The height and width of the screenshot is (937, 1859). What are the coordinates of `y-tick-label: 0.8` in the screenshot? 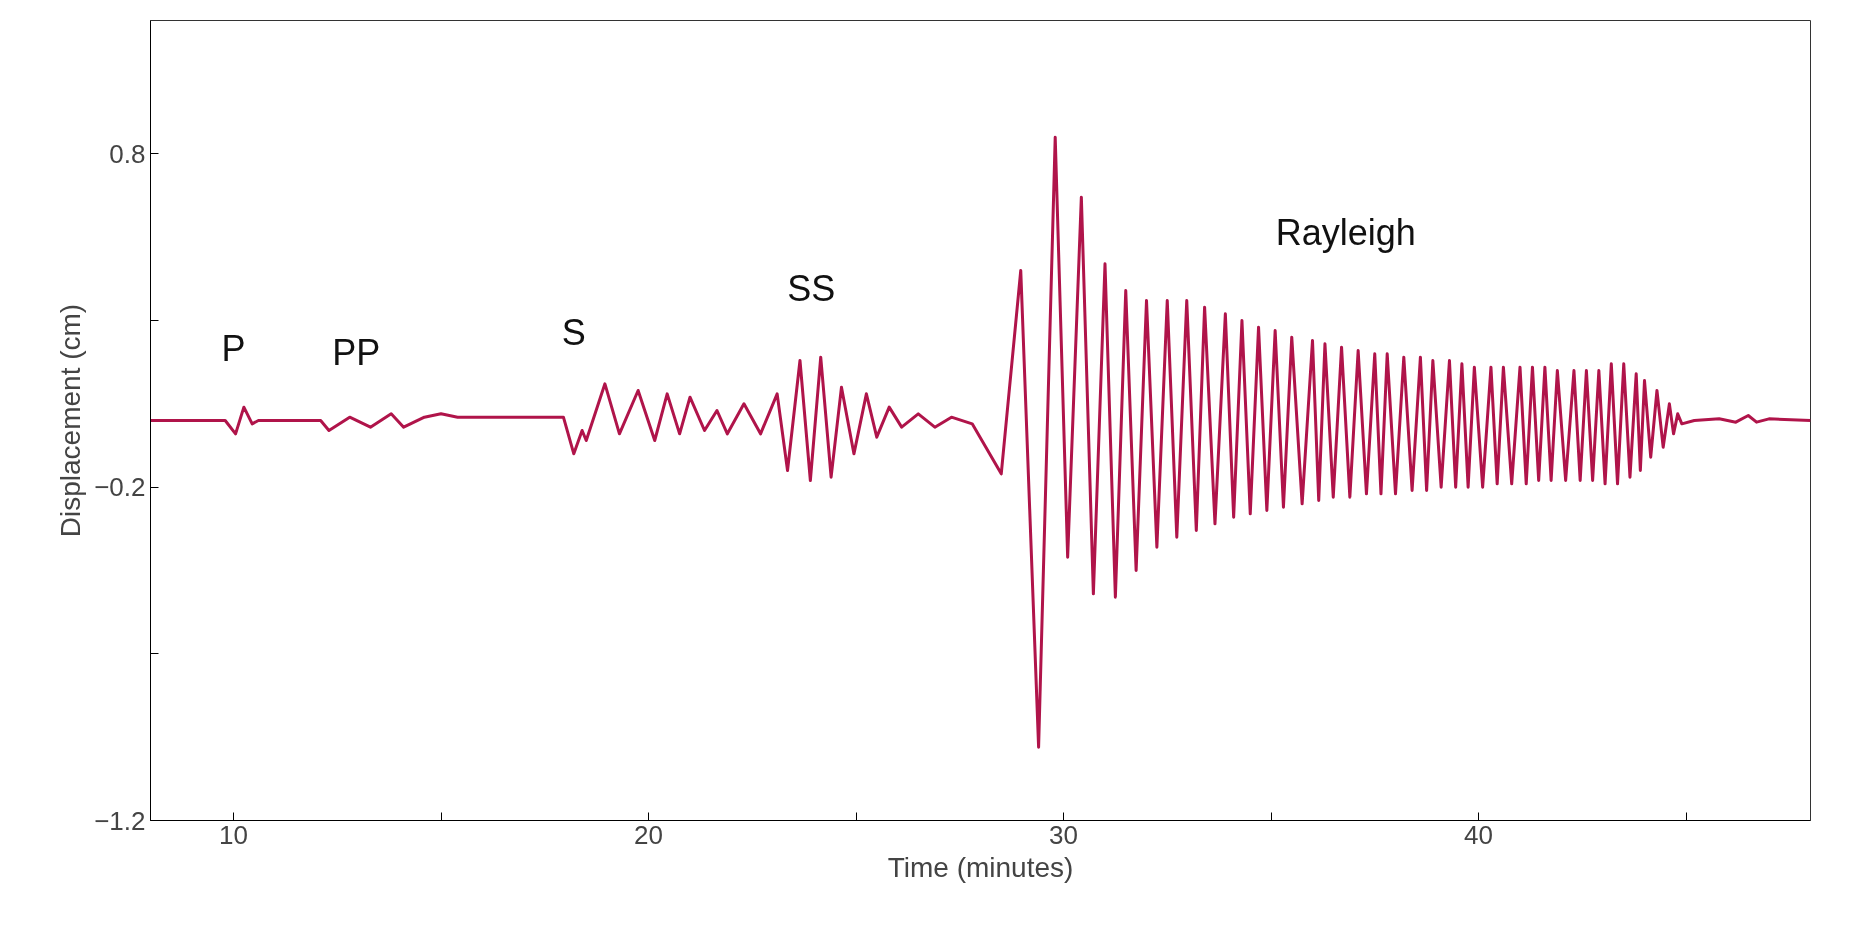 It's located at (127, 153).